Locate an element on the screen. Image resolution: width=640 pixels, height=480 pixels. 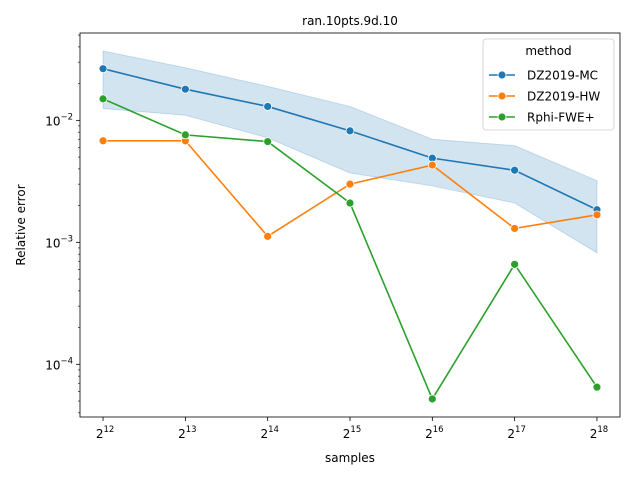
x-axis-label: samples is located at coordinates (350, 458).